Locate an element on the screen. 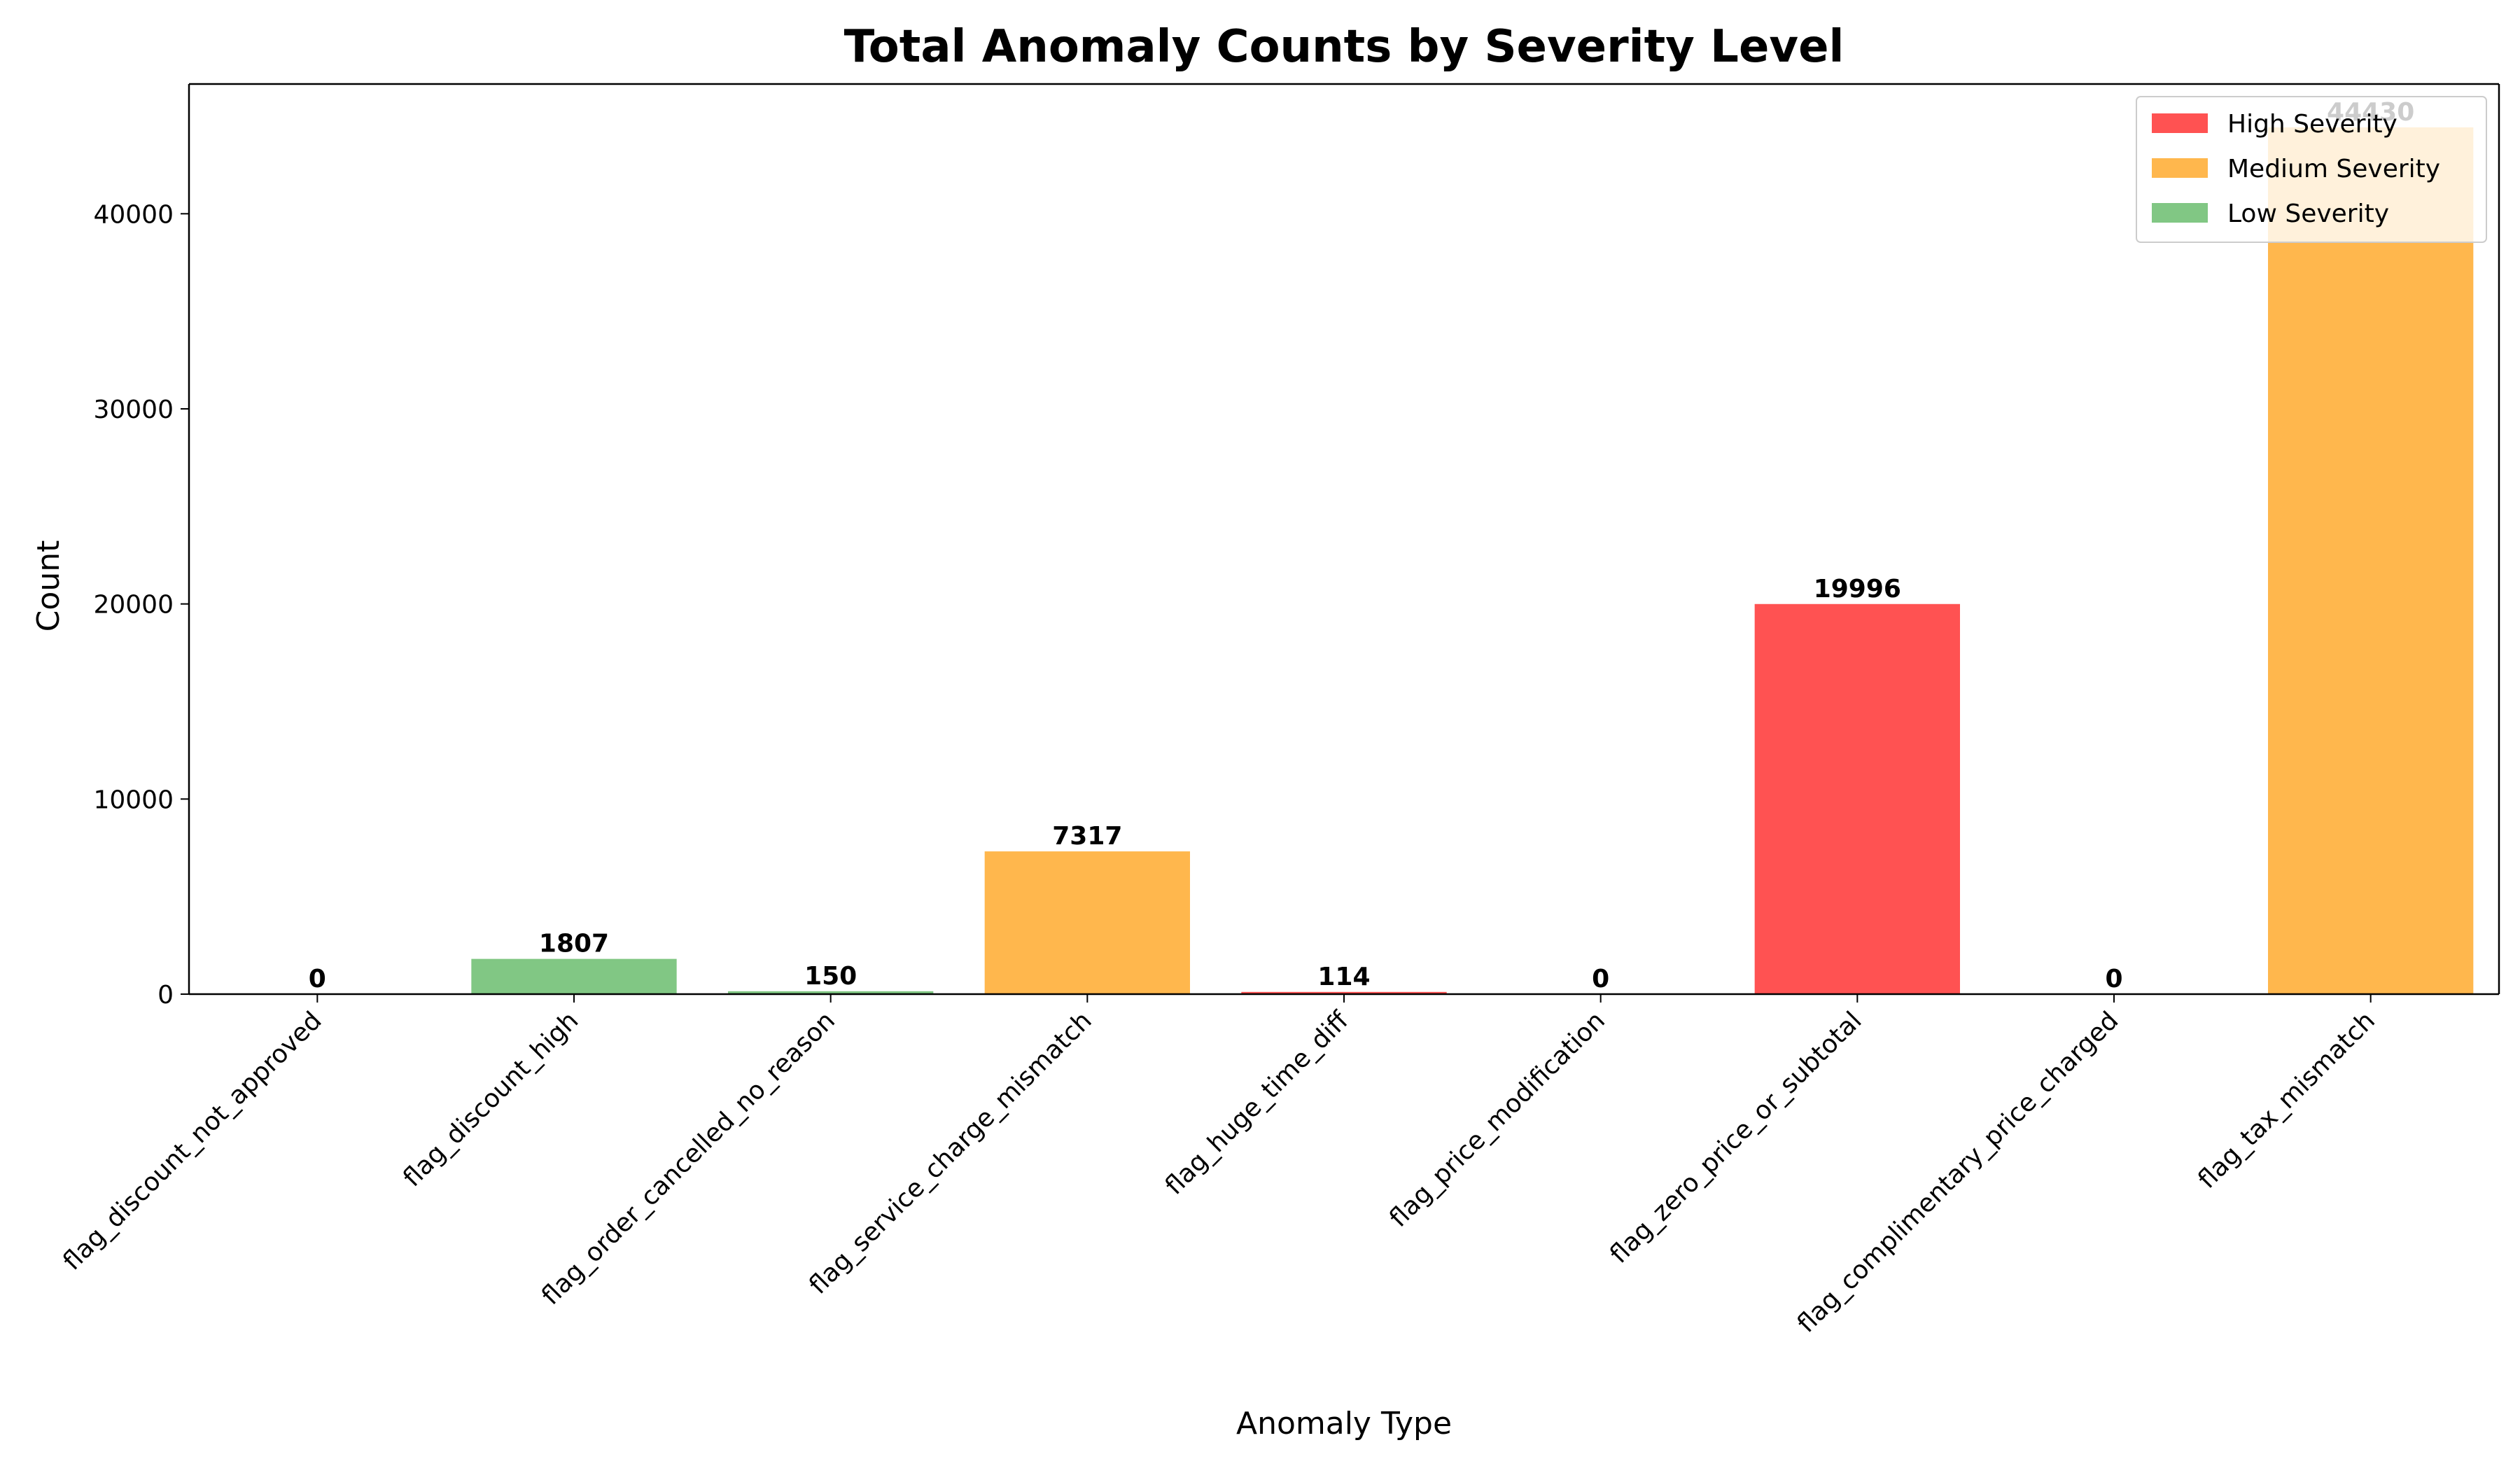  x-axis-label: Anomaly Type is located at coordinates (1344, 1423).